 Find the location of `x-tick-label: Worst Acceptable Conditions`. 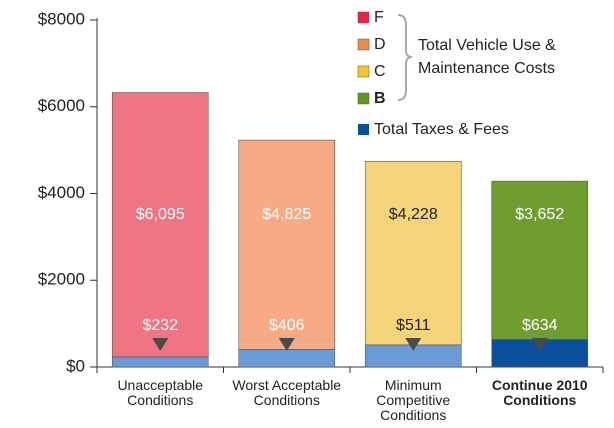

x-tick-label: Worst Acceptable Conditions is located at coordinates (287, 392).